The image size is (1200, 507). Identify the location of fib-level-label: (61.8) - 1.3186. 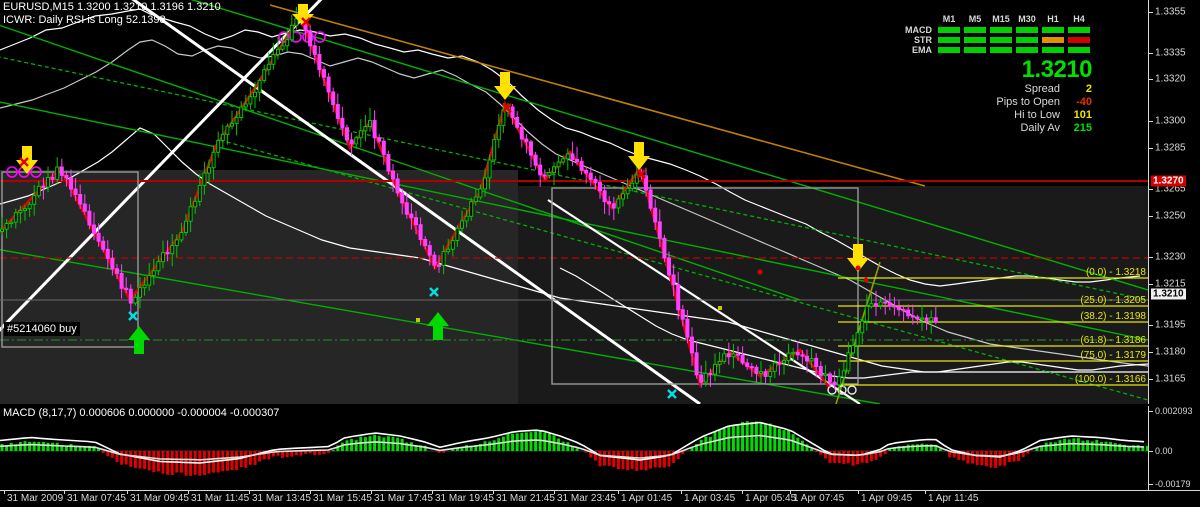
(1113, 340).